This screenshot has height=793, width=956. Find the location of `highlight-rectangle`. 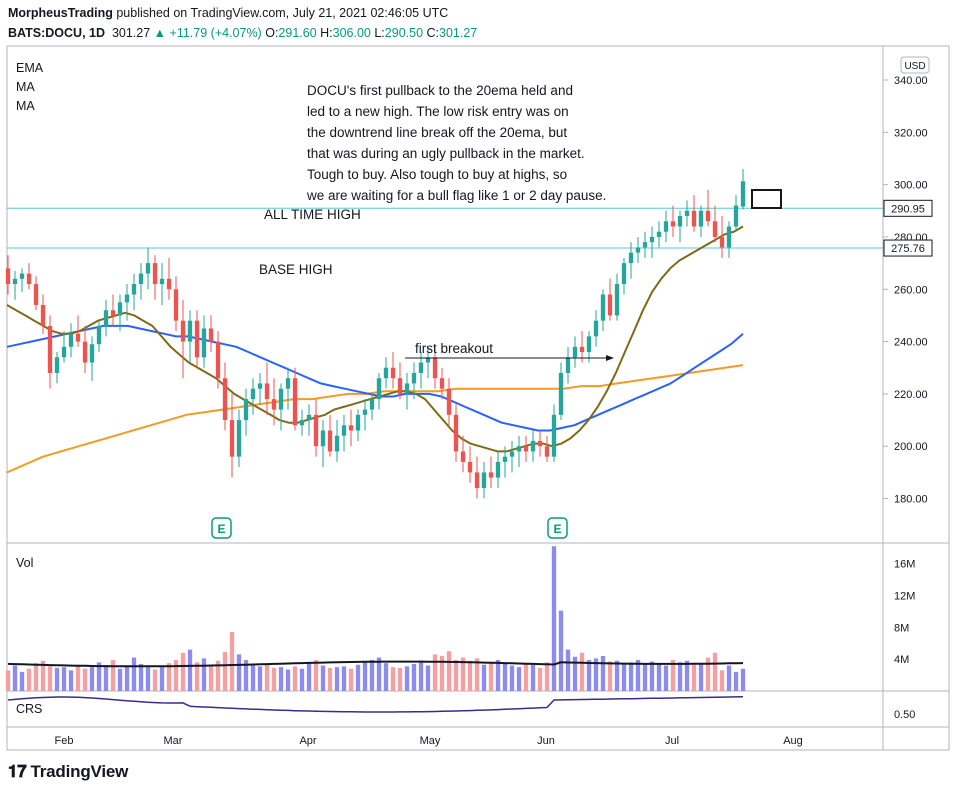

highlight-rectangle is located at coordinates (766, 199).